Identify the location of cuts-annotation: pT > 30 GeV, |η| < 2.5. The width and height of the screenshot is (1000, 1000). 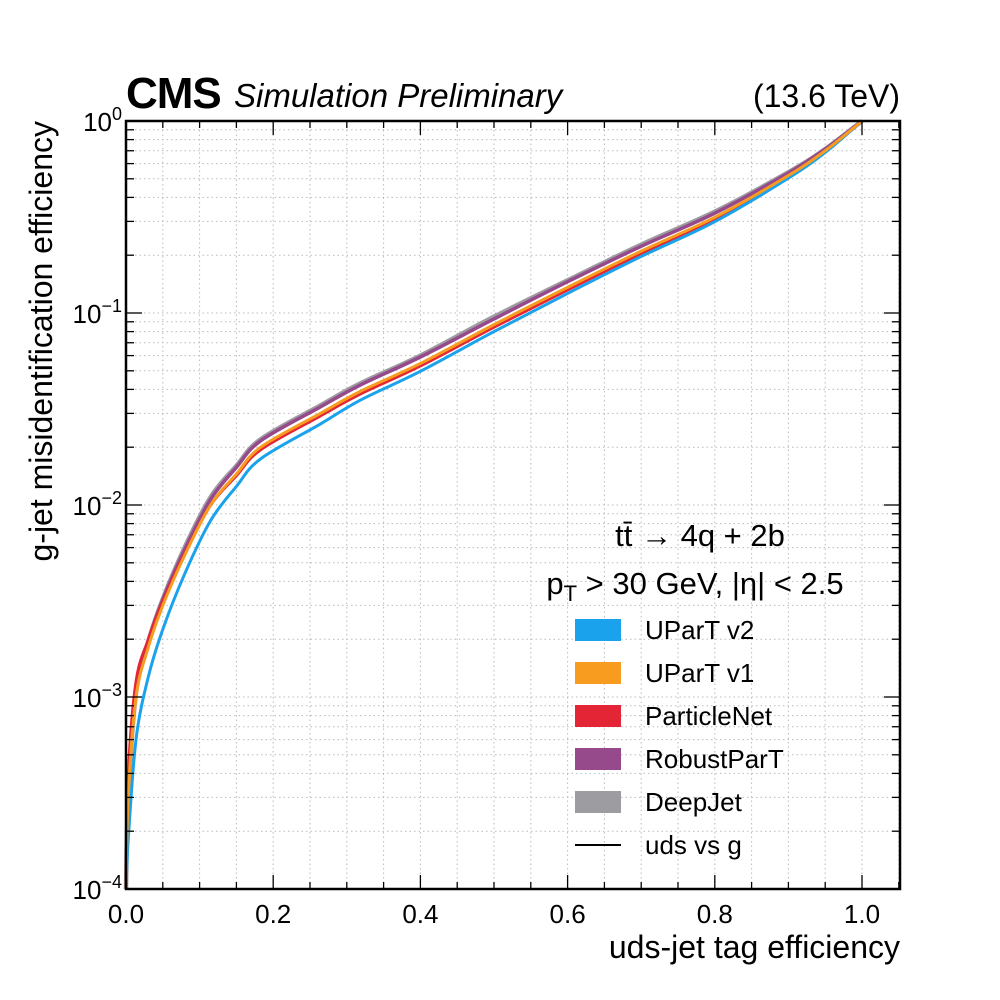
(694, 586).